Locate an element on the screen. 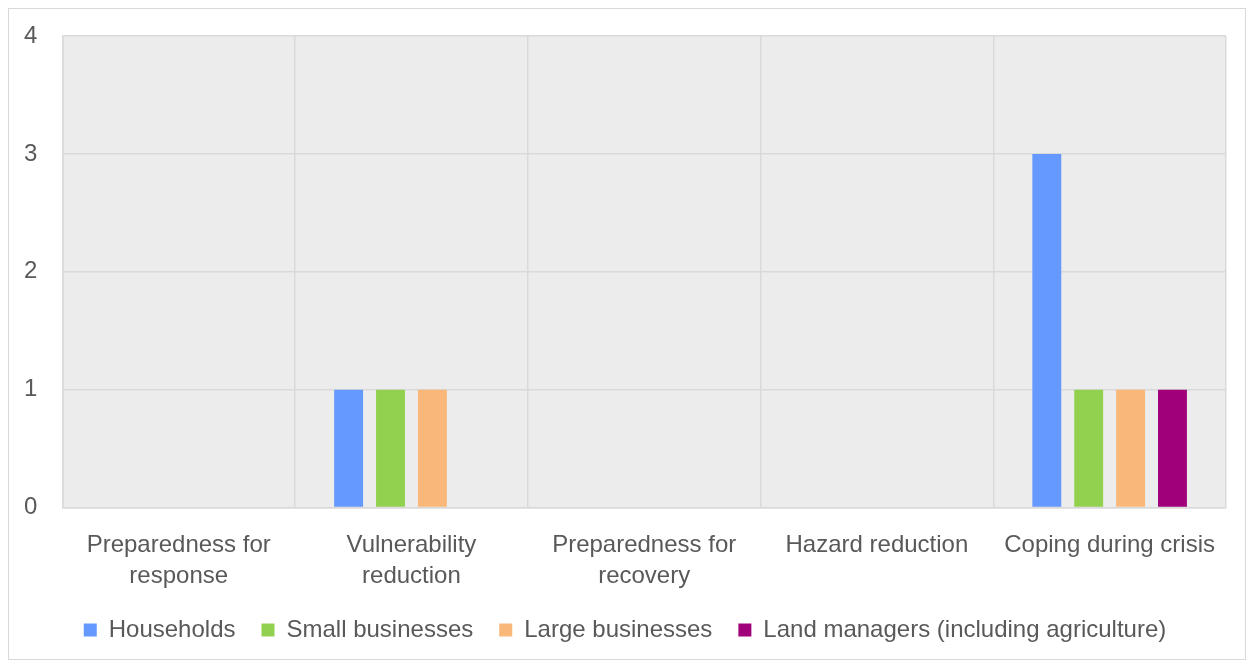 Image resolution: width=1251 pixels, height=666 pixels. y-tick-label: 2 is located at coordinates (30, 270).